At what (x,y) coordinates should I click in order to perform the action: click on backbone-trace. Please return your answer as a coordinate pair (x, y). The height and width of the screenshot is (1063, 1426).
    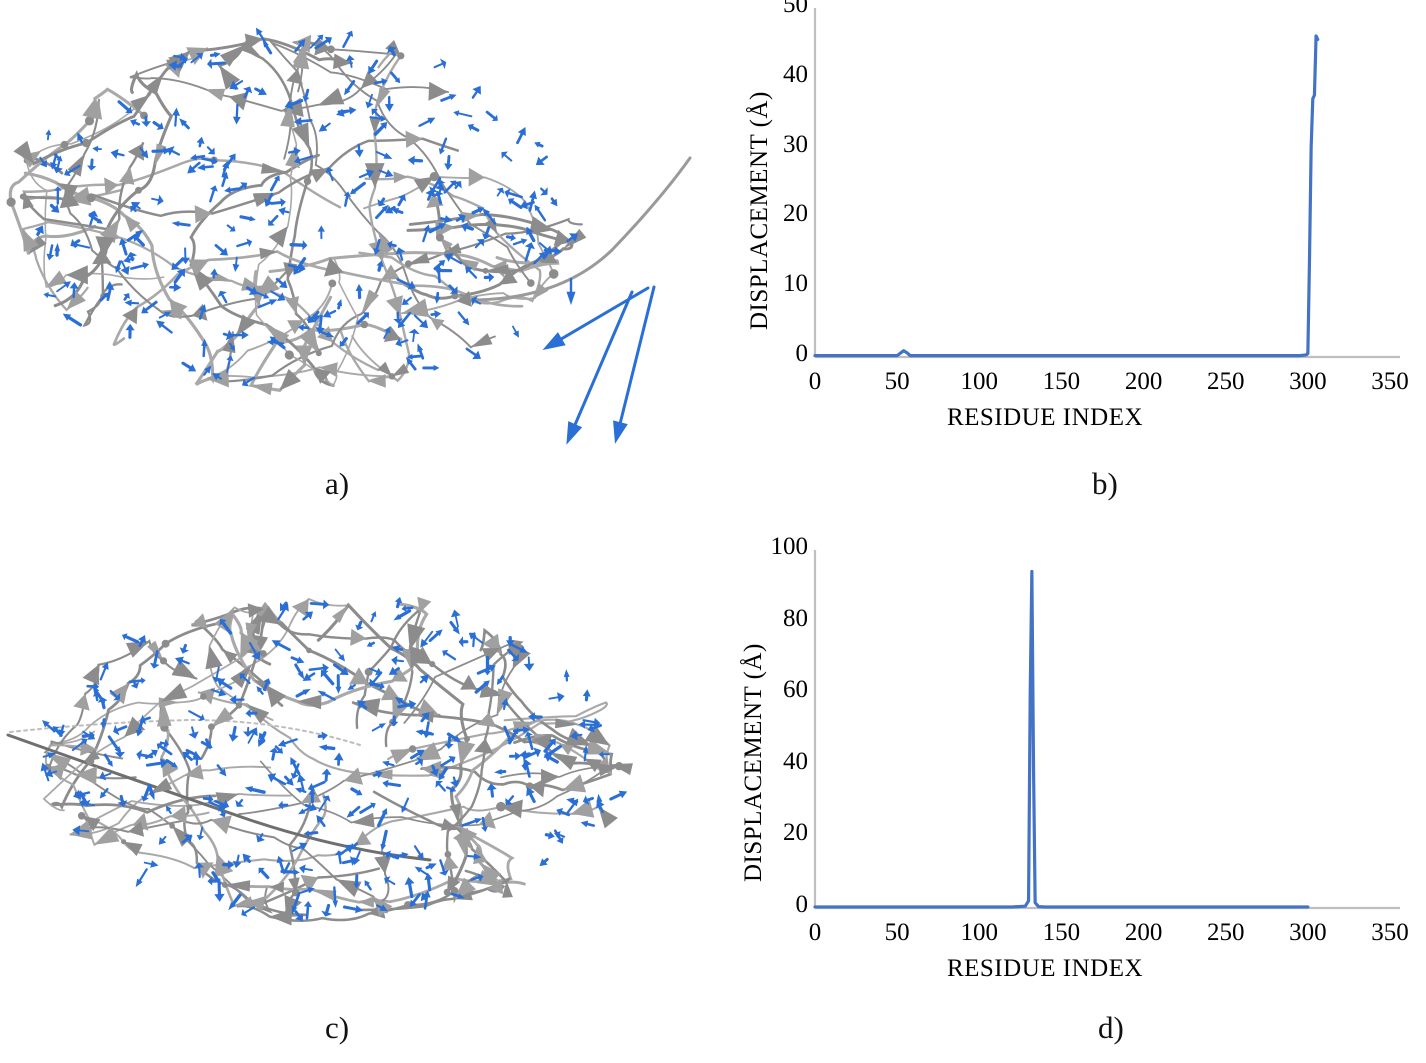
    Looking at the image, I should click on (414, 262).